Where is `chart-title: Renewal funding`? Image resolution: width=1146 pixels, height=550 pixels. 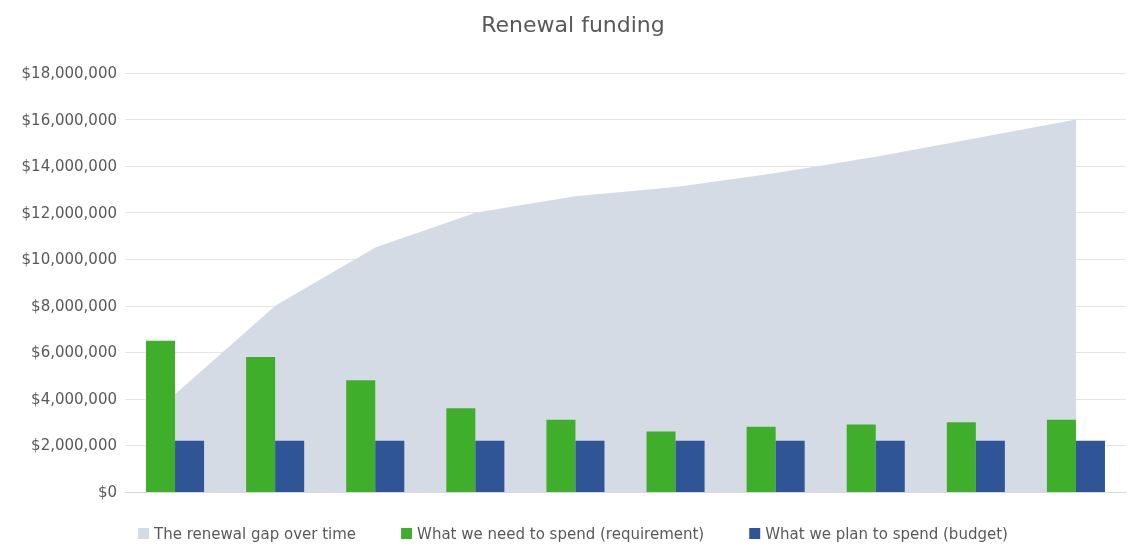
chart-title: Renewal funding is located at coordinates (573, 24).